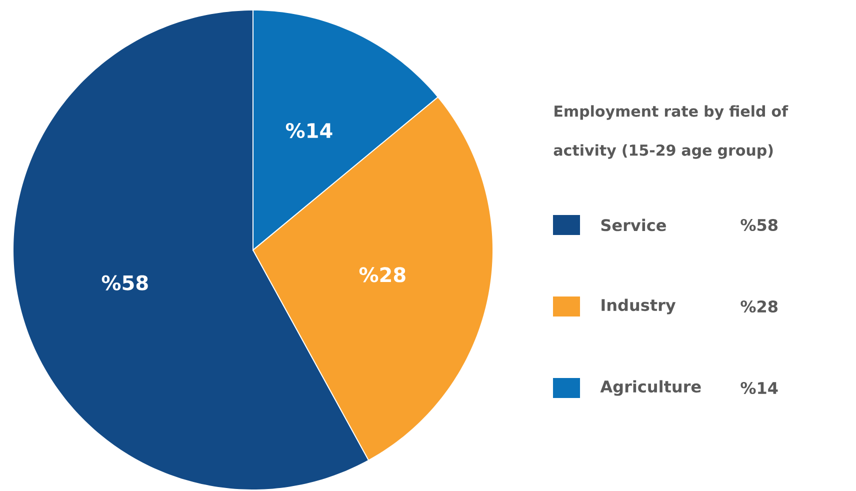 This screenshot has height=491, width=856. Describe the element at coordinates (125, 282) in the screenshot. I see `data-label: %58` at that location.